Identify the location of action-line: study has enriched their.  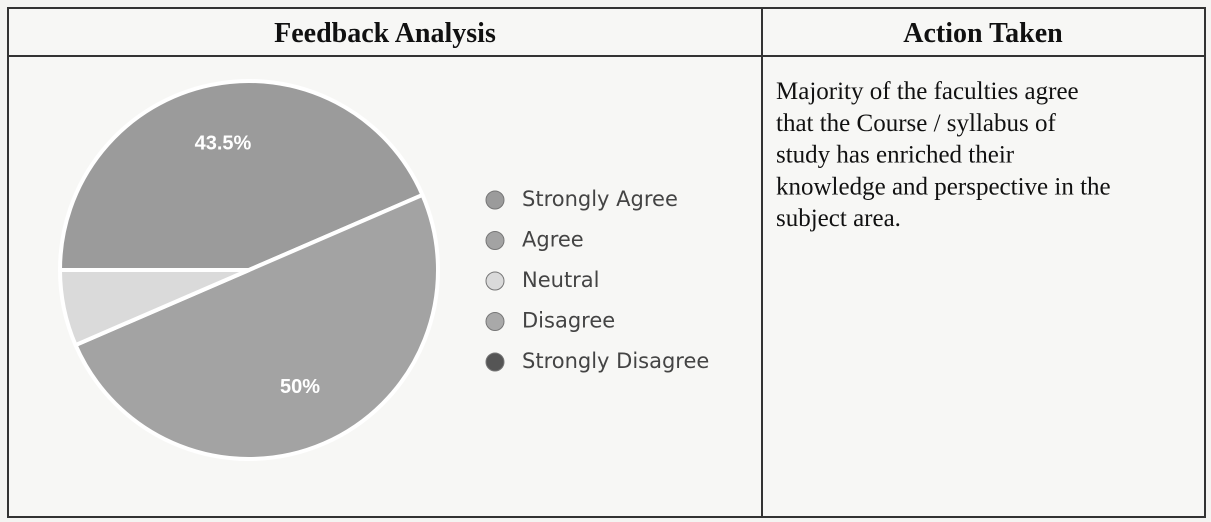
(895, 155).